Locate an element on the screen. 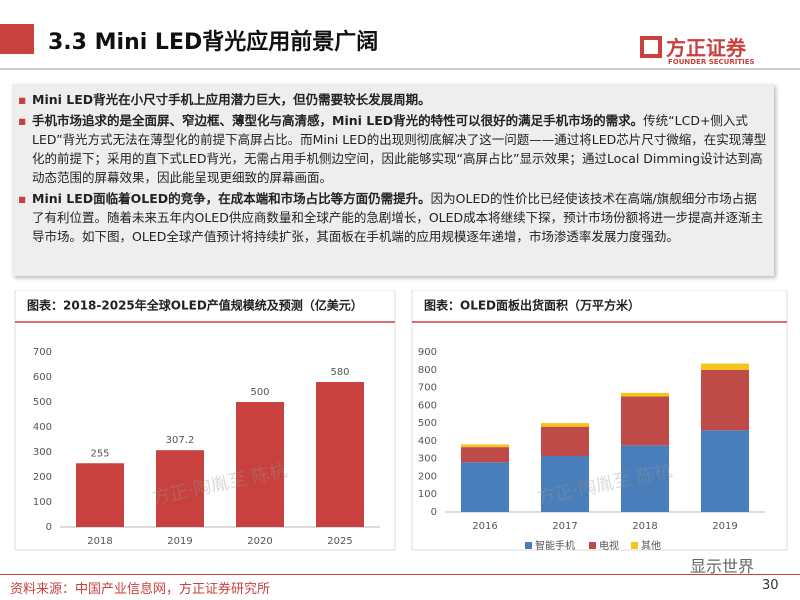  logo-text: 方正证券 is located at coordinates (706, 48).